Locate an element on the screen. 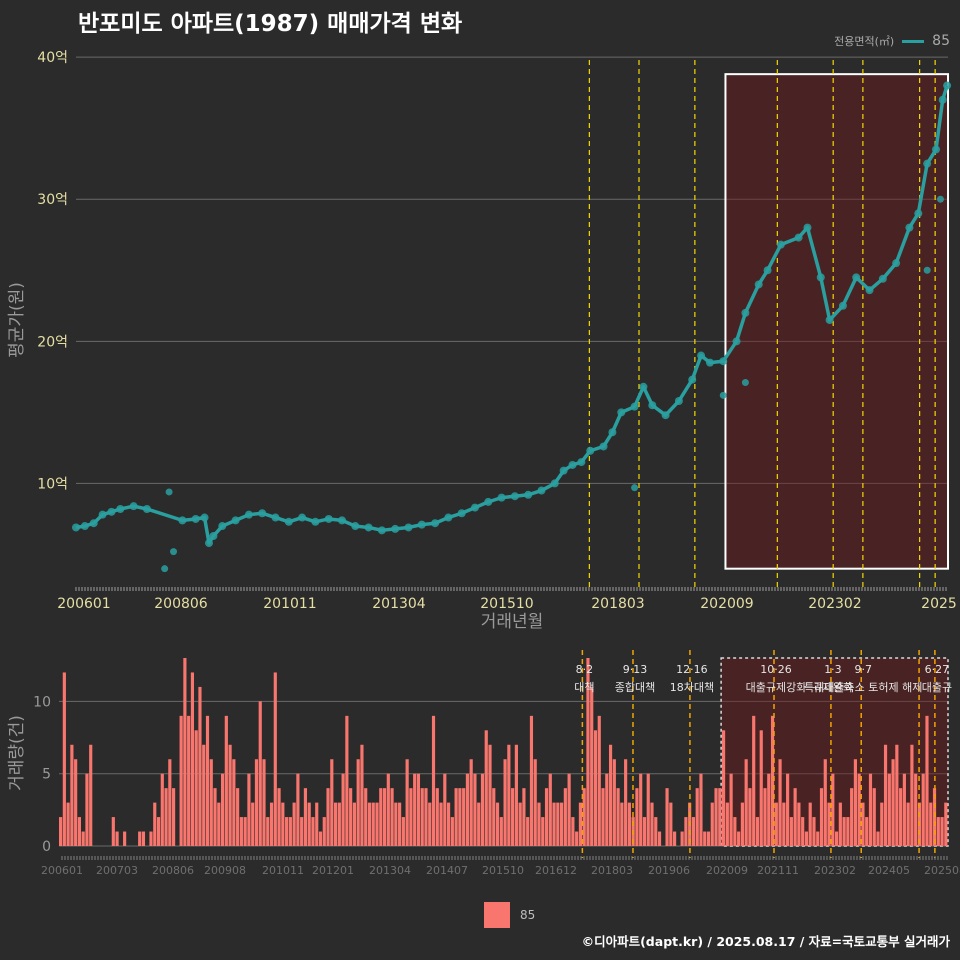 The image size is (960, 960). volume-x-tick-label: 200908 is located at coordinates (225, 870).